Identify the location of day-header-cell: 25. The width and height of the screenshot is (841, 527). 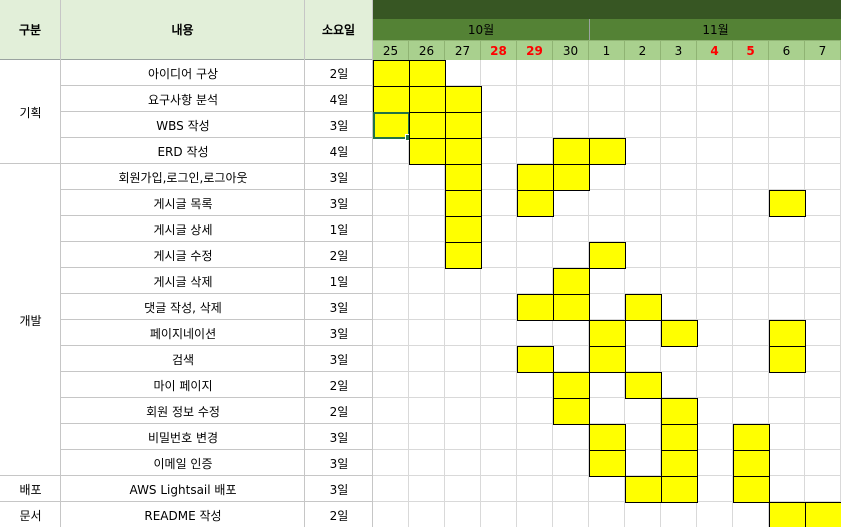
(391, 50).